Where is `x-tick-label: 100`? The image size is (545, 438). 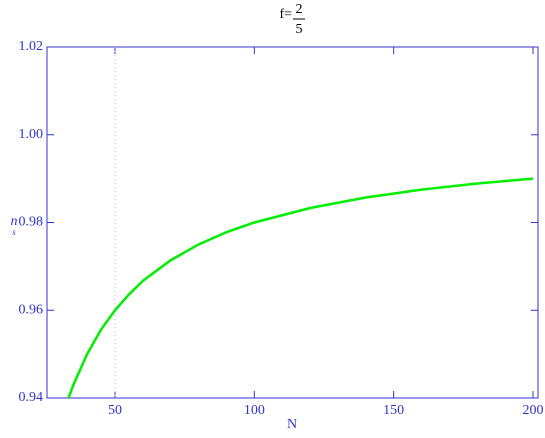
x-tick-label: 100 is located at coordinates (254, 410).